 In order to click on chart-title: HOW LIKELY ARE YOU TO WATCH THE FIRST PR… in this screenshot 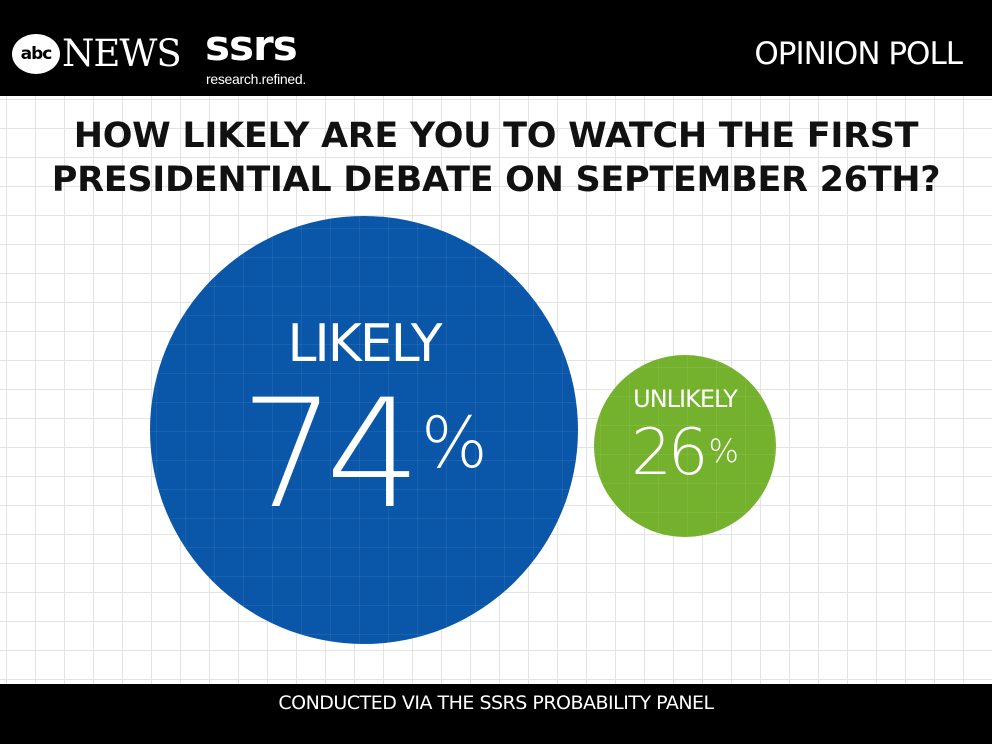, I will do `click(496, 158)`.